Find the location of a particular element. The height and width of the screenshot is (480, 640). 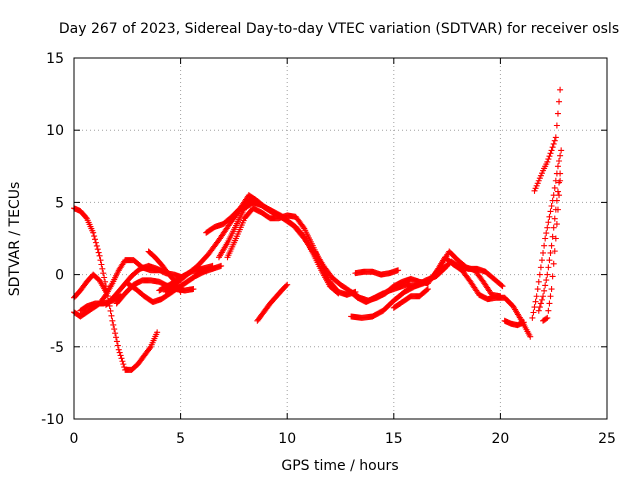

x-tick-label: 20 is located at coordinates (500, 439).